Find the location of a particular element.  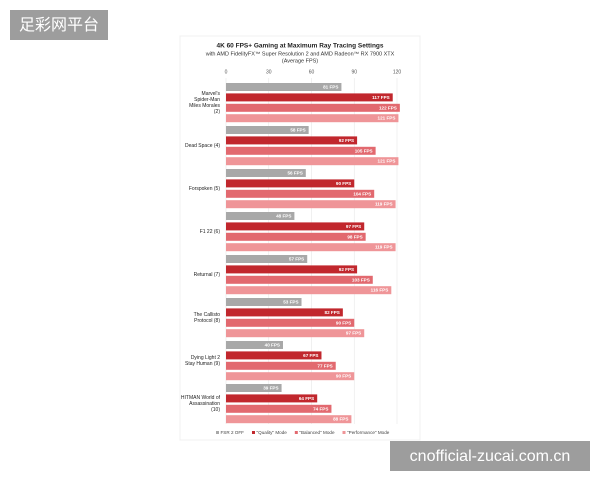

value-label: 122 FPS is located at coordinates (388, 107).